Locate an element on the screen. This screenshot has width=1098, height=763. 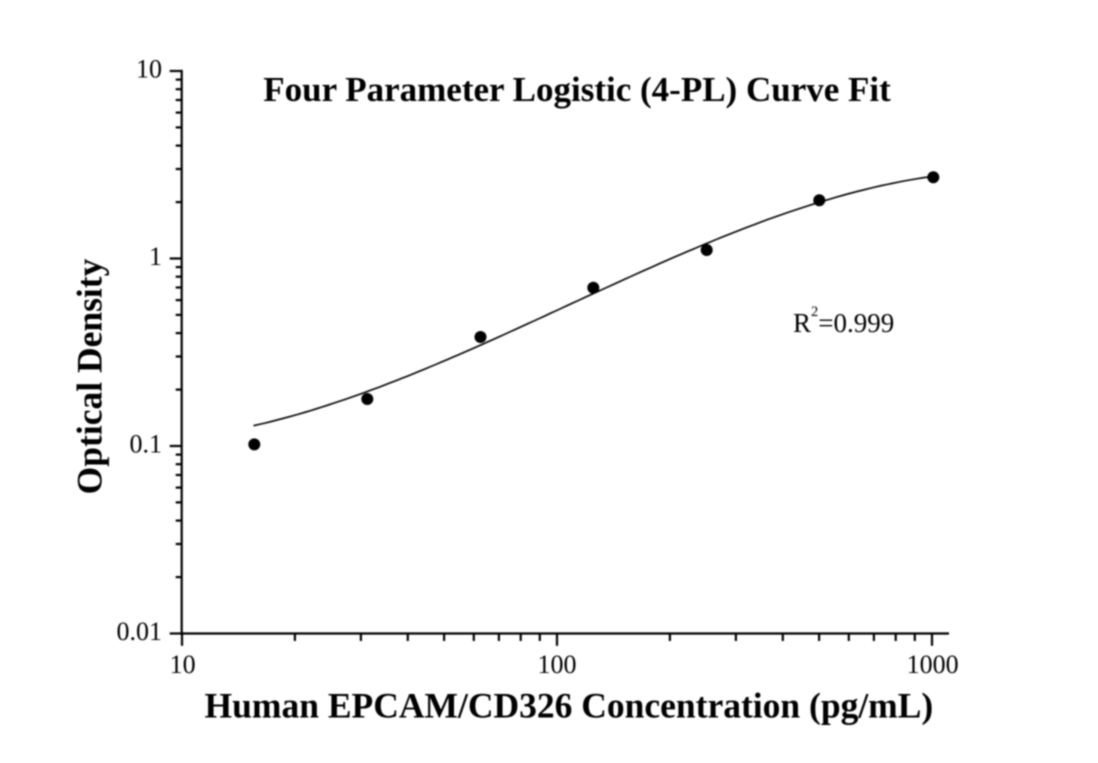
svg-text: 0.1 is located at coordinates (146, 444).